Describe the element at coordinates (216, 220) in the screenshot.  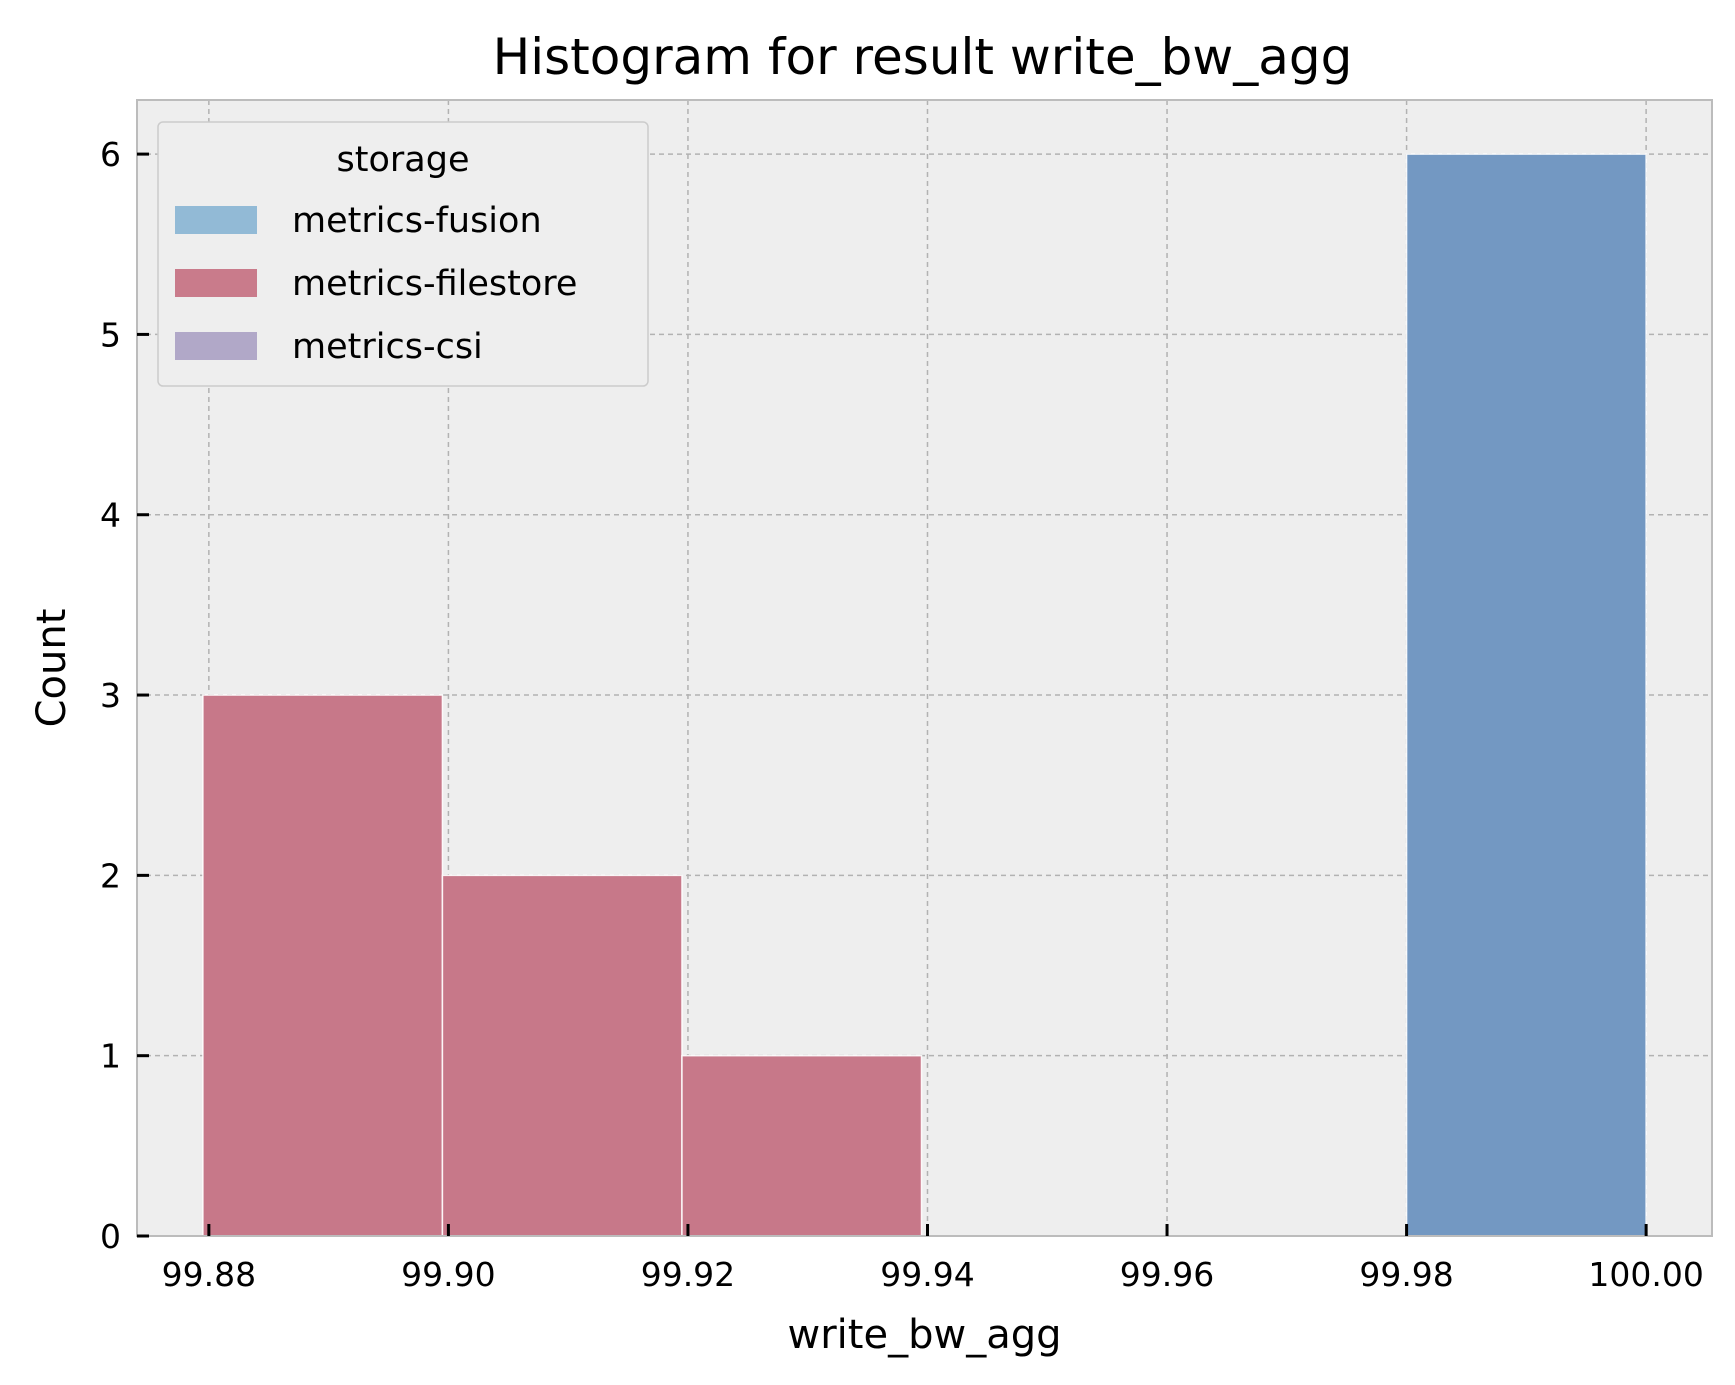
I see `legend-swatch-metrics-fusion` at that location.